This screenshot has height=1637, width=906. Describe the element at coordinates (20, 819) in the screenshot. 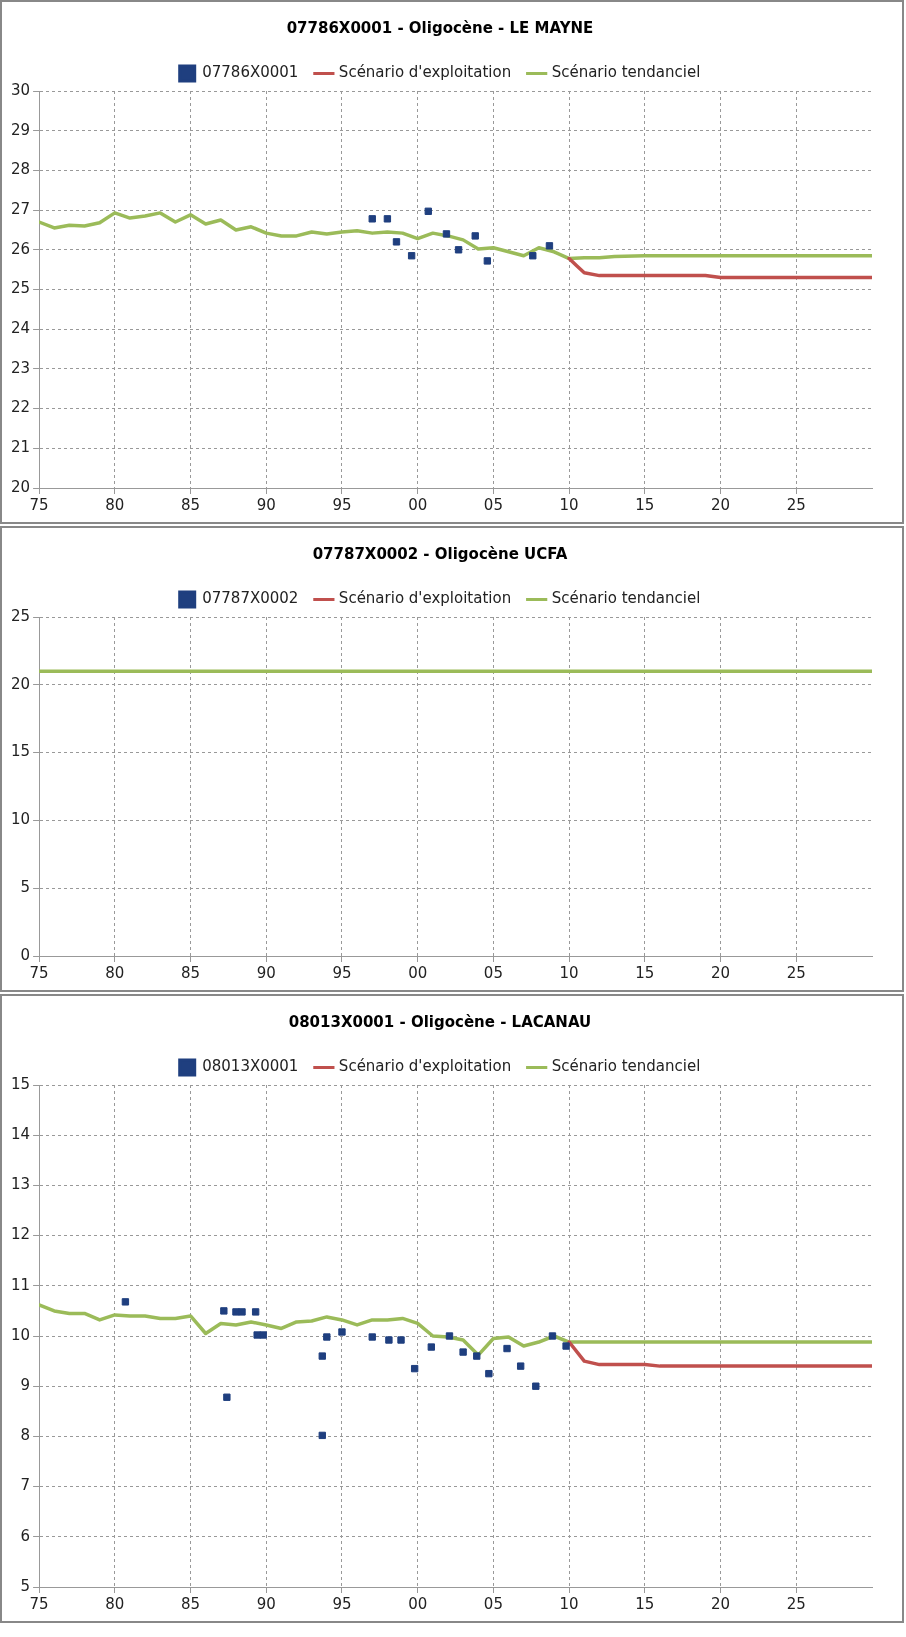

I see `y-tick-label: 10` at that location.